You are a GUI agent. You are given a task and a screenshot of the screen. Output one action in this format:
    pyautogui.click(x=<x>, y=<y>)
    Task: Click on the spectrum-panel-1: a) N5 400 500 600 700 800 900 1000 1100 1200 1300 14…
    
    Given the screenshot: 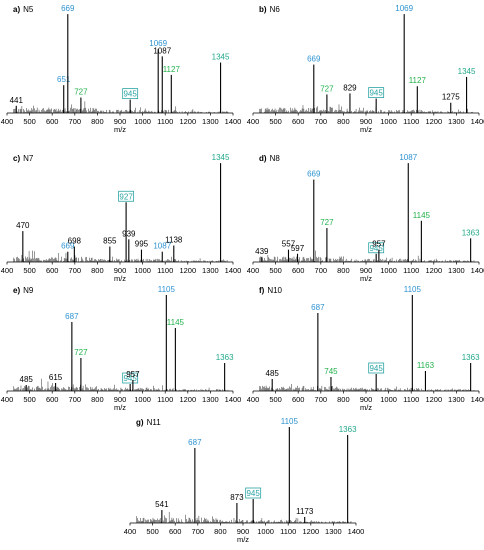 What is the action you would take?
    pyautogui.click(x=121, y=69)
    